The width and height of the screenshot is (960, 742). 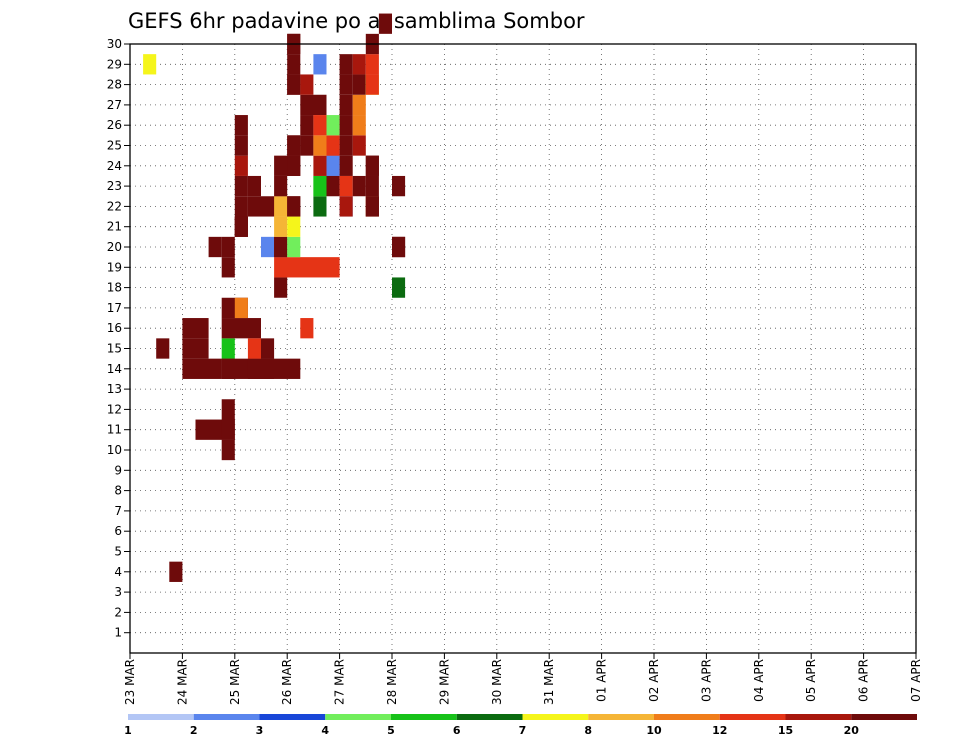 What do you see at coordinates (114, 389) in the screenshot?
I see `y-tick-label: 13` at bounding box center [114, 389].